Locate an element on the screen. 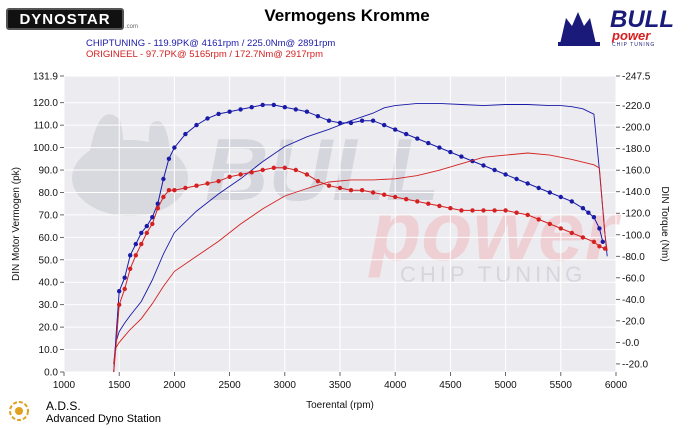  y-left-tick-label: 80.0 is located at coordinates (49, 193).